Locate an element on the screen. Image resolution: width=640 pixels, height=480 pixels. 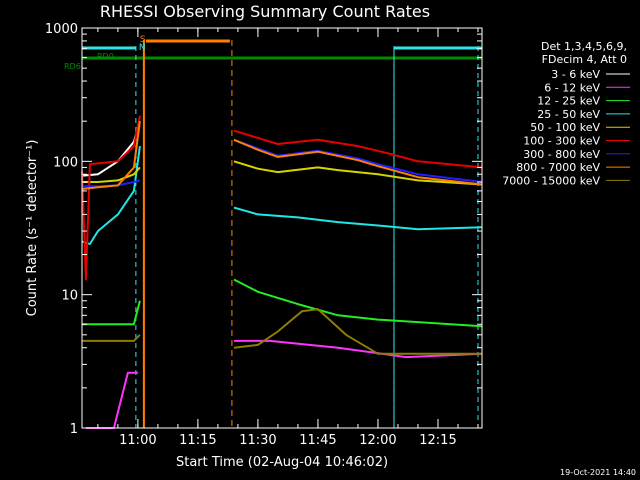
legend-label-5: 100 - 300 keV is located at coordinates (561, 141).